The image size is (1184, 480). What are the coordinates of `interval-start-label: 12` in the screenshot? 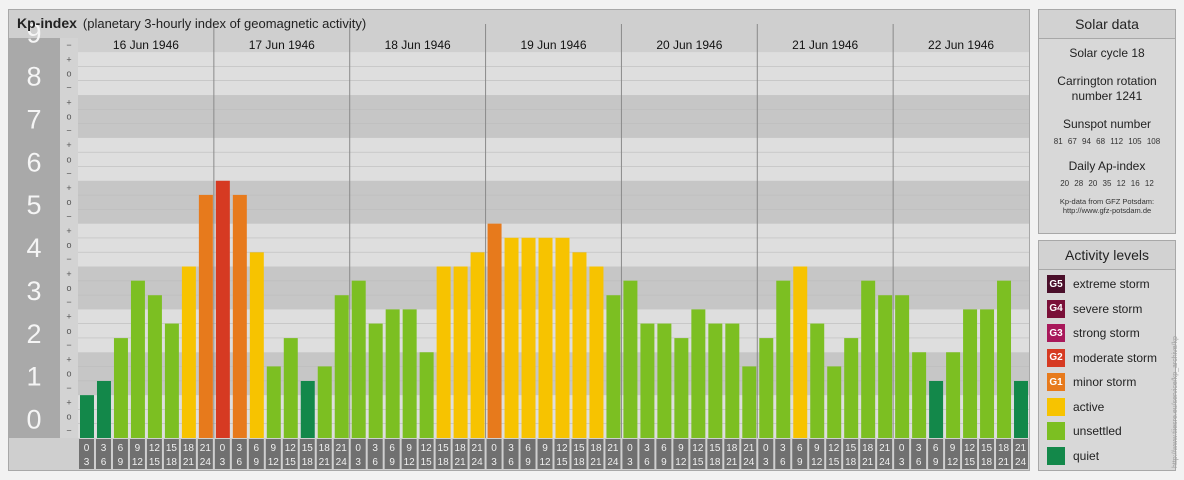 It's located at (155, 448).